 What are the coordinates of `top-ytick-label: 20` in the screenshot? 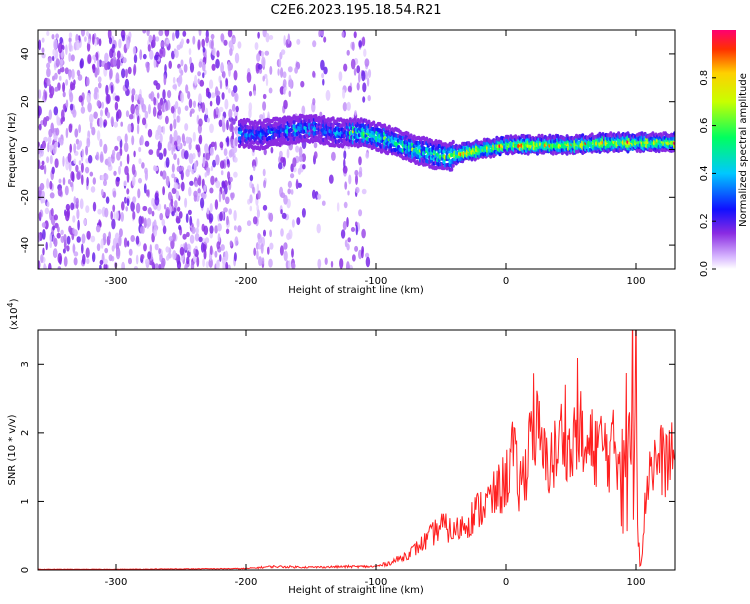 It's located at (25, 101).